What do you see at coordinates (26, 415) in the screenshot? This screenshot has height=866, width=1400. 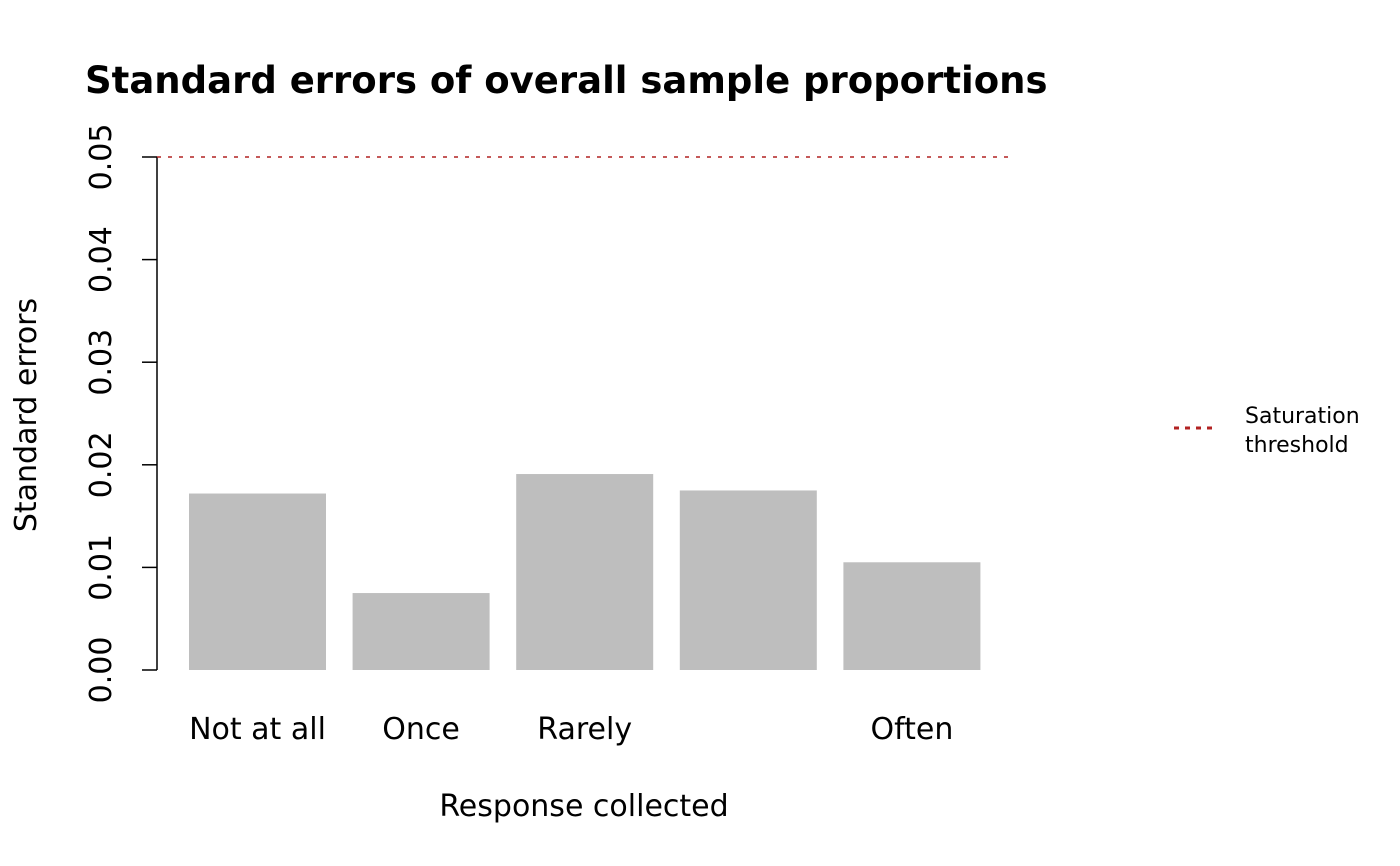 I see `y-axis-label: Standard errors` at bounding box center [26, 415].